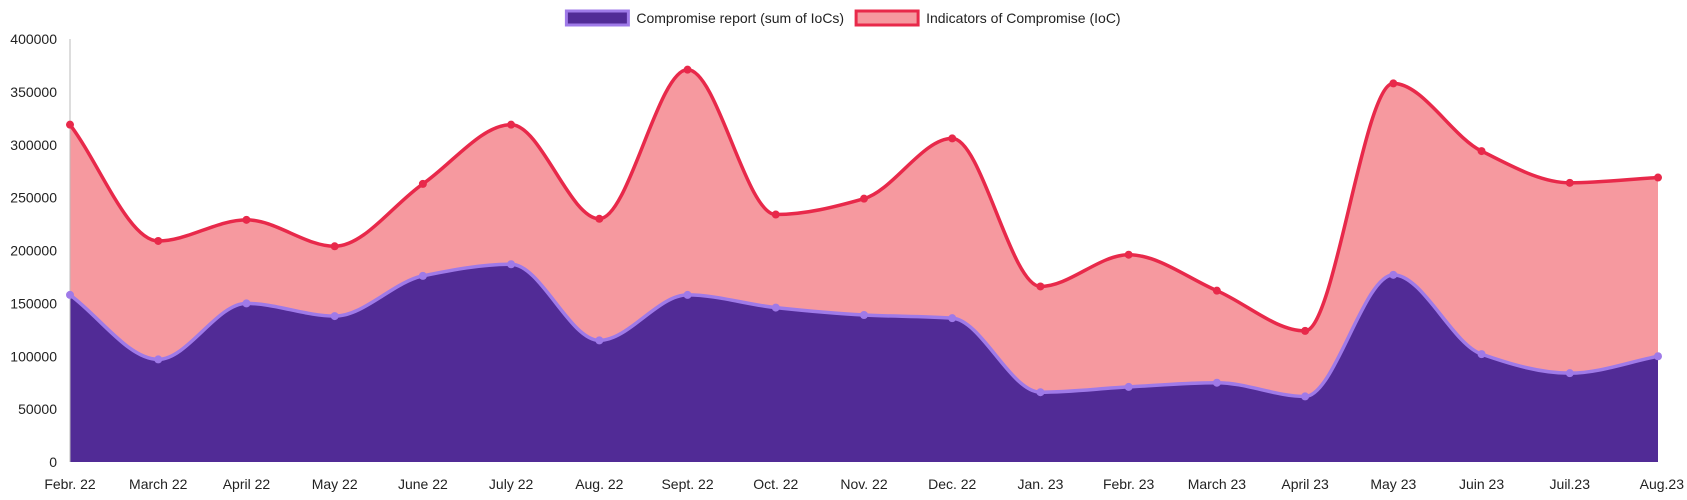 The image size is (1687, 500). I want to click on x-tick-label: March 22, so click(158, 484).